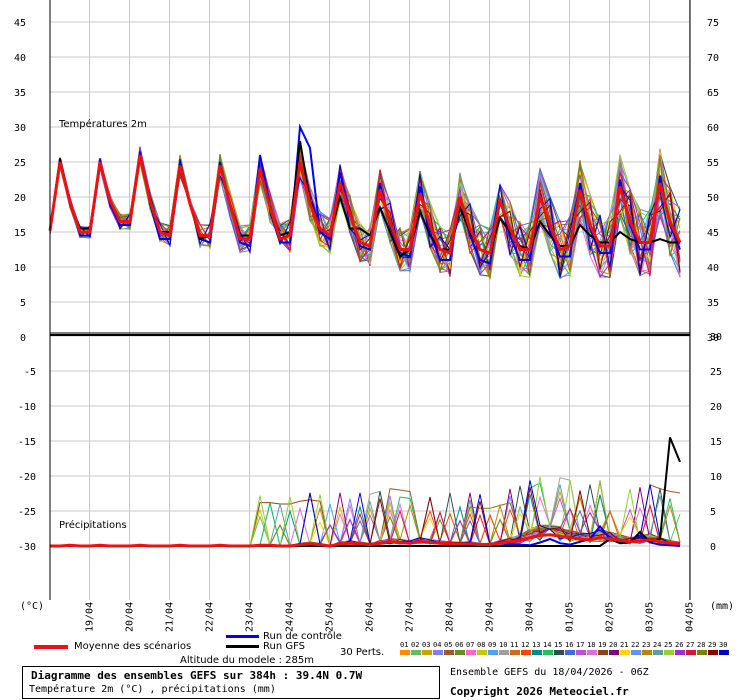 The width and height of the screenshot is (740, 700). What do you see at coordinates (716, 442) in the screenshot?
I see `precip-right-tick: 15` at bounding box center [716, 442].